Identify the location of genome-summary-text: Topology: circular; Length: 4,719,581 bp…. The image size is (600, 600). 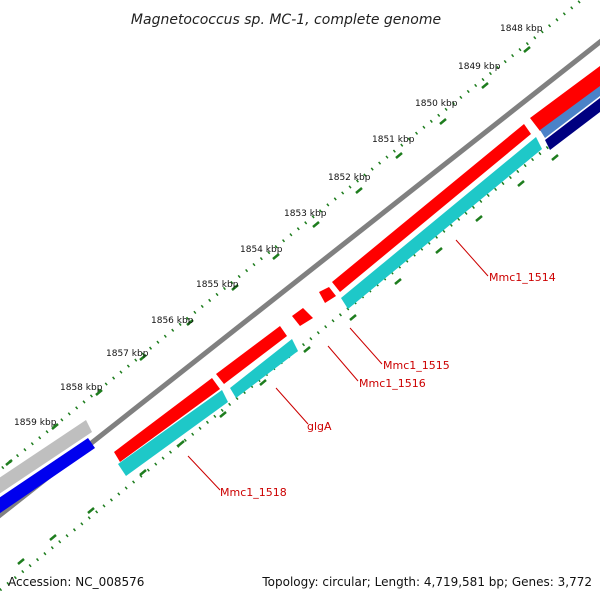
(426, 582).